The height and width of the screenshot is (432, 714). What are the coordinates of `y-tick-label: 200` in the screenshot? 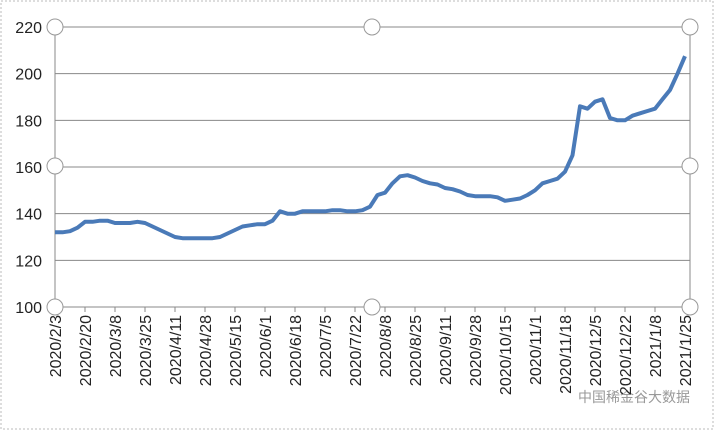 It's located at (28, 75).